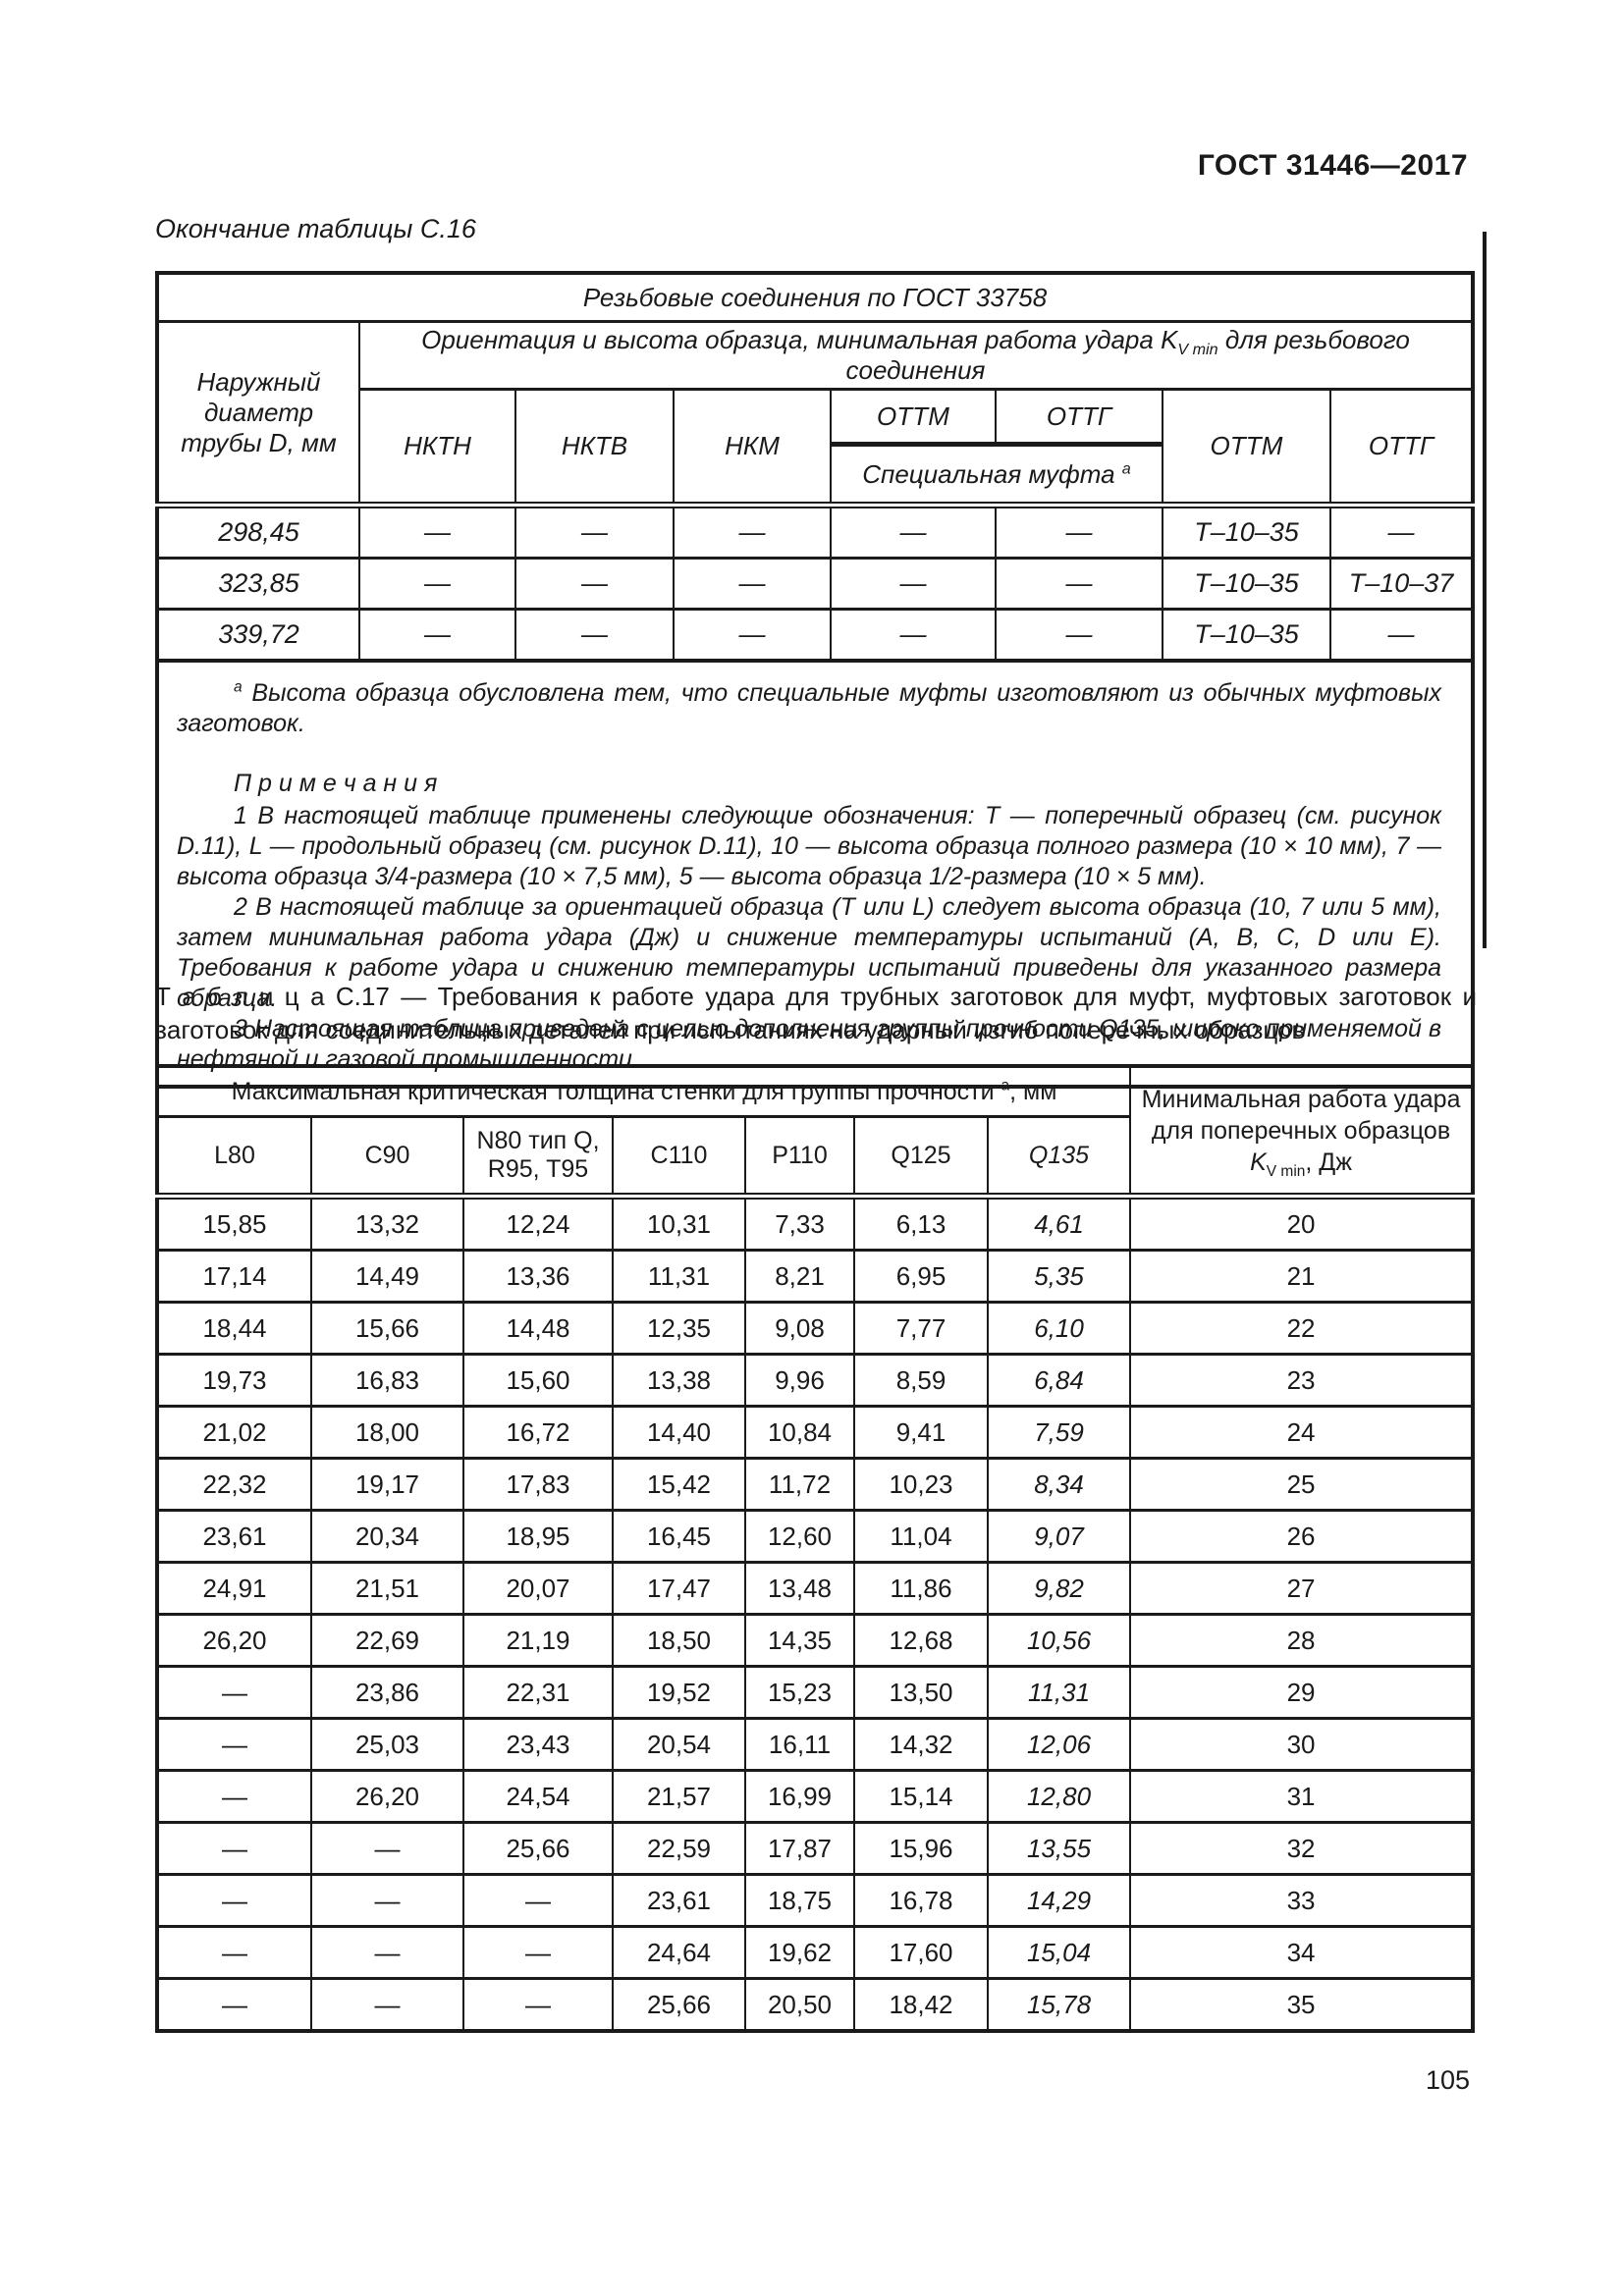  What do you see at coordinates (1127, 355) in the screenshot?
I see `c16-orientation-suffix: для резьбового соединения` at bounding box center [1127, 355].